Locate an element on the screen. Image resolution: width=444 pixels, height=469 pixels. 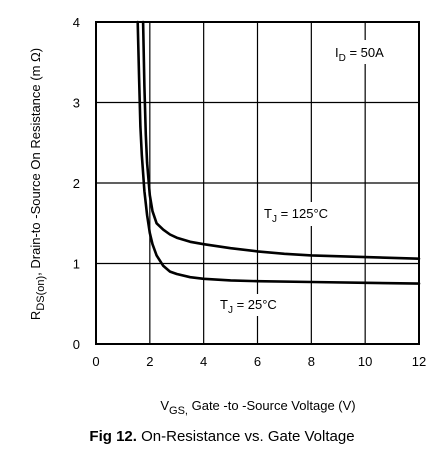
series-label-25-bg is located at coordinates (261, 305).